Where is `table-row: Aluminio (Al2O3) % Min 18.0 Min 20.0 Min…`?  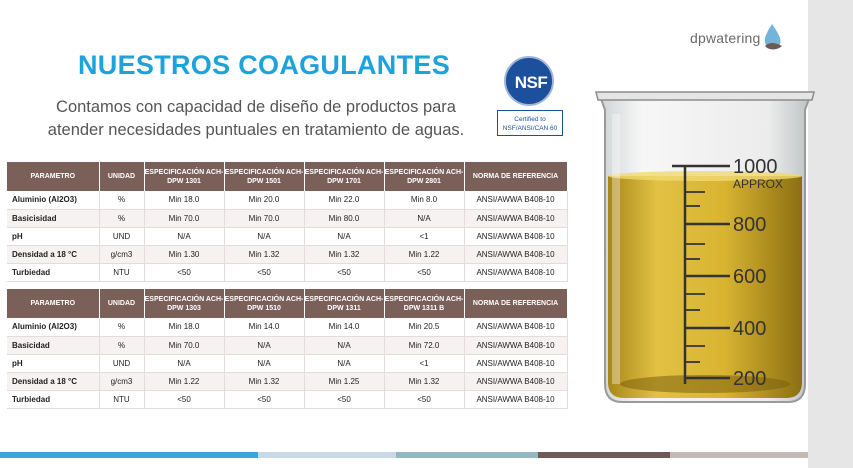 table-row: Aluminio (Al2O3) % Min 18.0 Min 20.0 Min… is located at coordinates (287, 200).